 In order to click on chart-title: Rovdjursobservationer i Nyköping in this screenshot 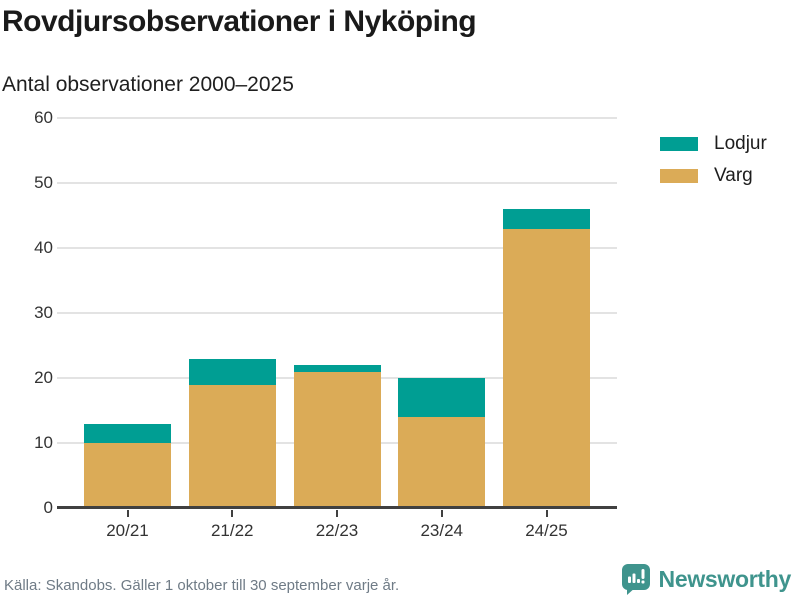, I will do `click(239, 21)`.